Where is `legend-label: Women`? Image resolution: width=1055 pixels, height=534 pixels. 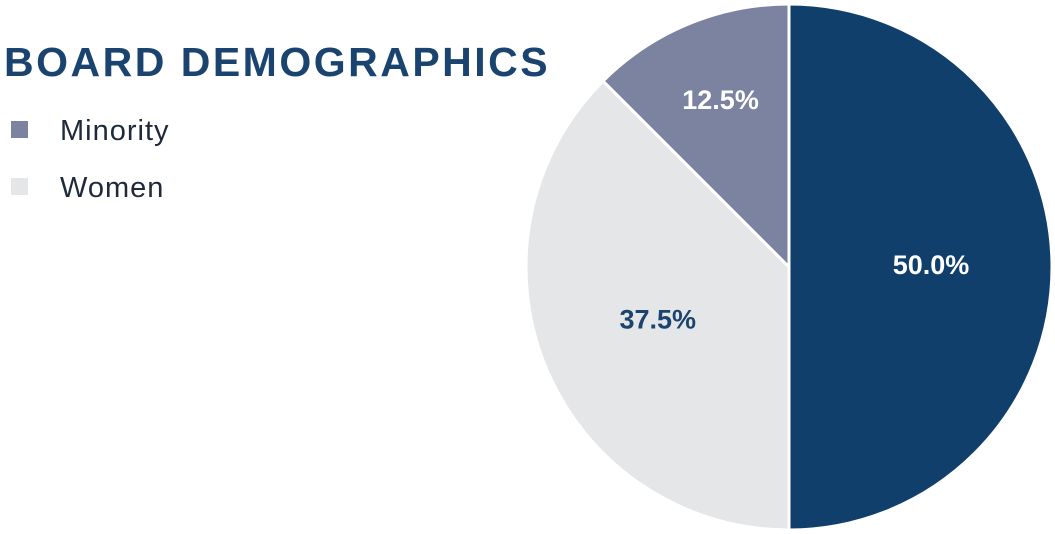
legend-label: Women is located at coordinates (112, 188).